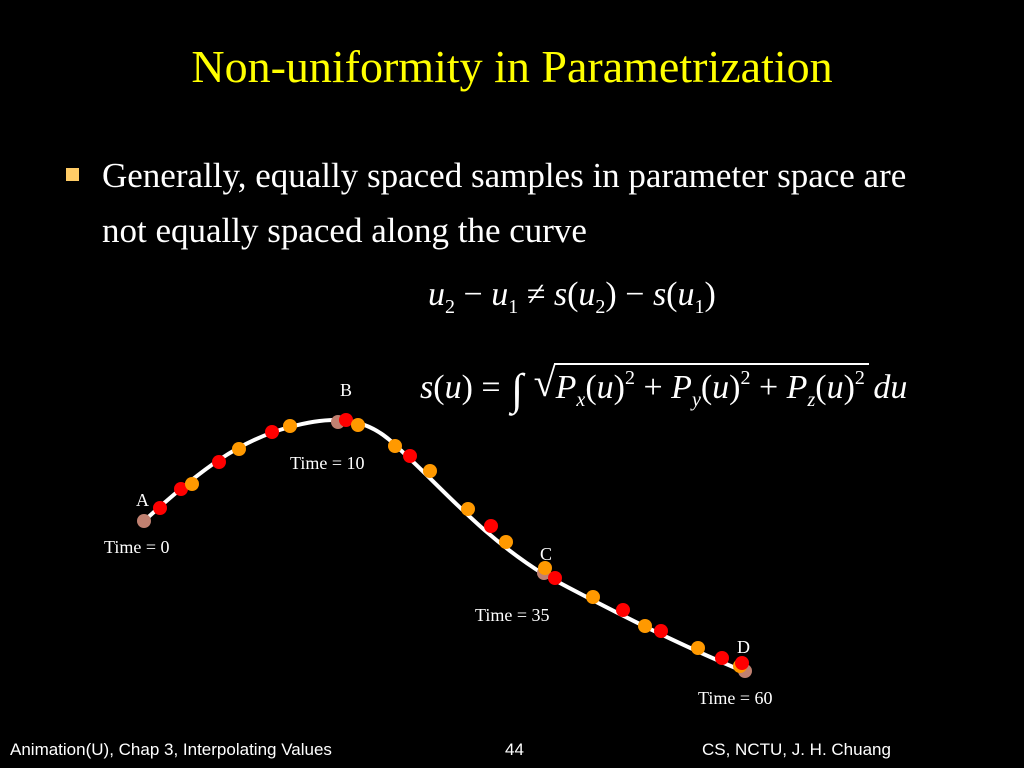  What do you see at coordinates (796, 749) in the screenshot?
I see `footer-author: CS, NCTU, J. H. Chuang` at bounding box center [796, 749].